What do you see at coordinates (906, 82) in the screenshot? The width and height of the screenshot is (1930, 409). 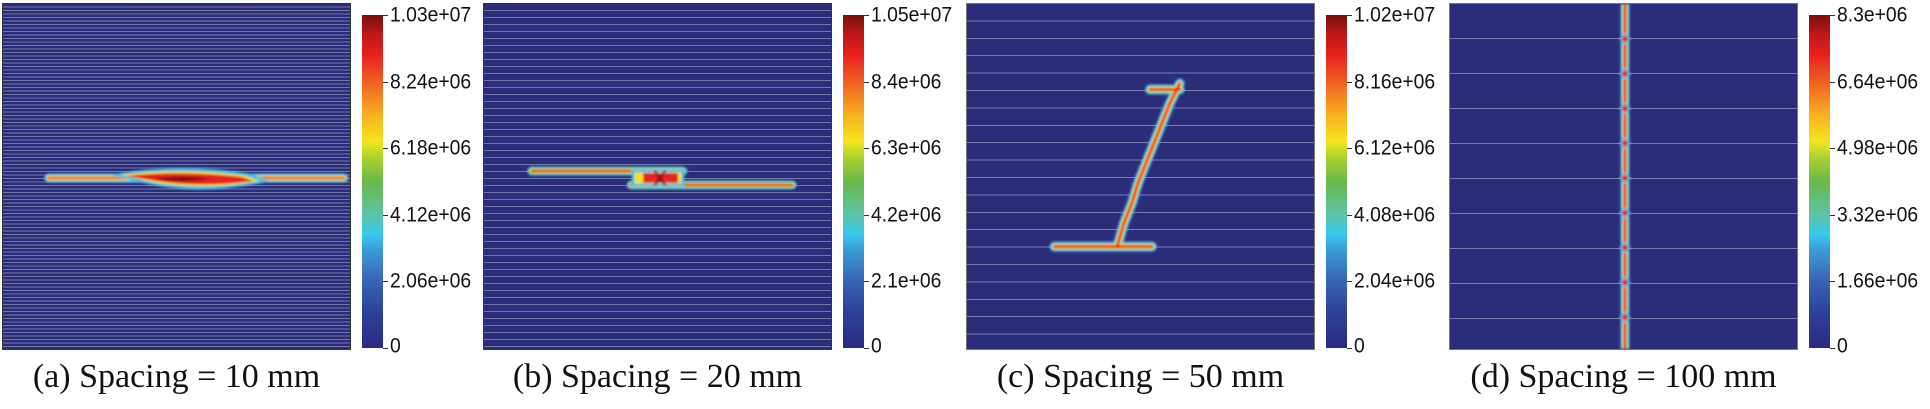 I see `colorbar-tick-label: 8.4e+06` at bounding box center [906, 82].